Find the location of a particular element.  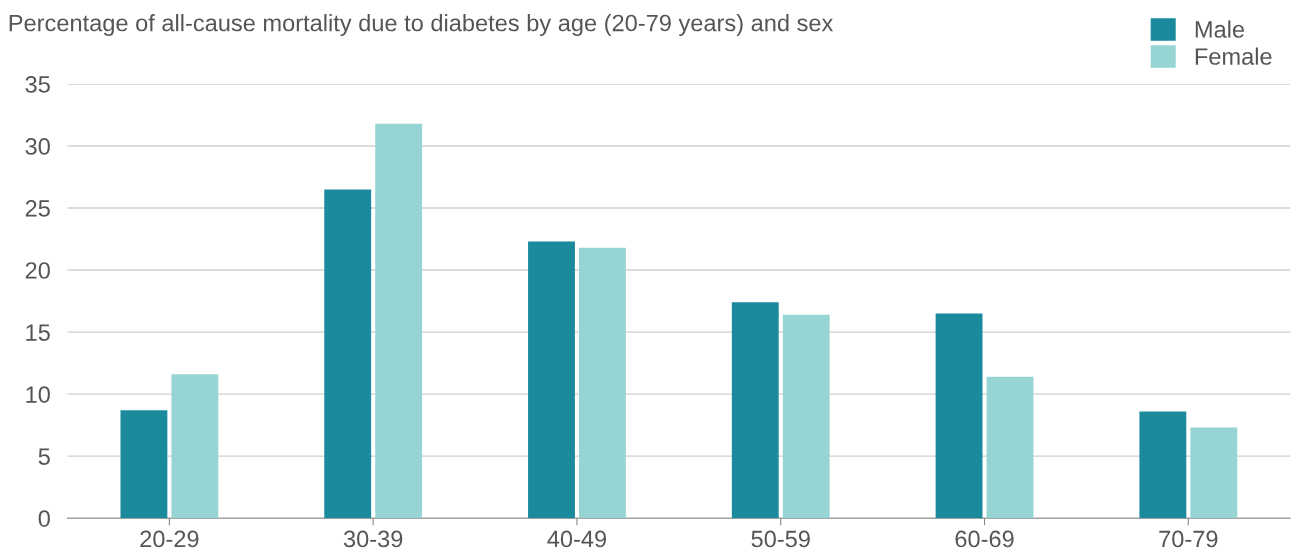

chart-title: Percentage of all-cause mortality due to diabetes by age (20-79 years) and sex is located at coordinates (421, 25).